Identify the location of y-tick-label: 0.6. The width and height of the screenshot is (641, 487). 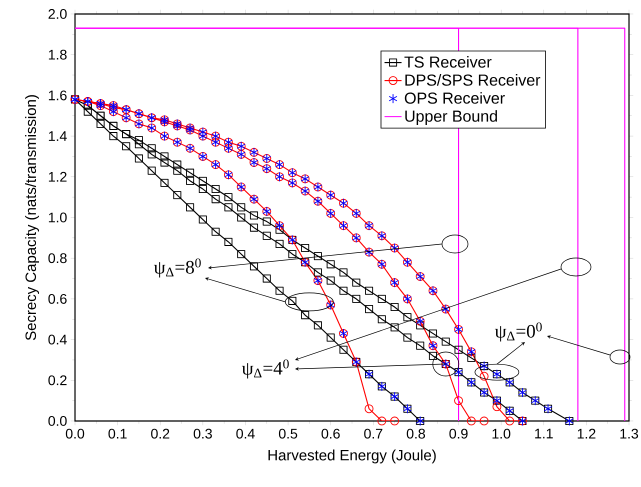
(57, 299).